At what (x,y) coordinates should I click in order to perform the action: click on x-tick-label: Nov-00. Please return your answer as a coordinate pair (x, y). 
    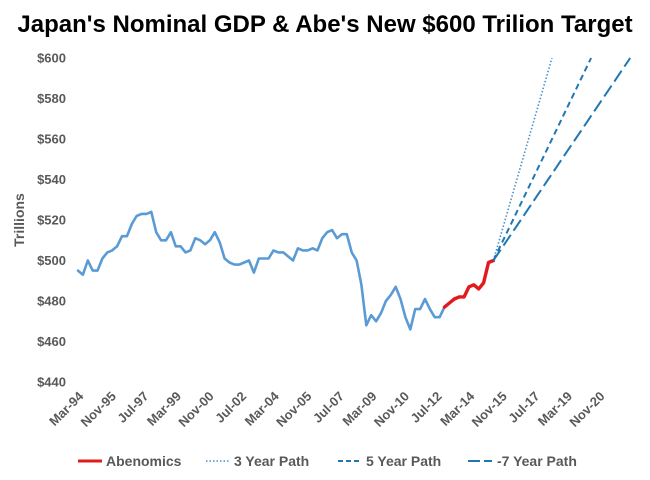
    Looking at the image, I should click on (195, 409).